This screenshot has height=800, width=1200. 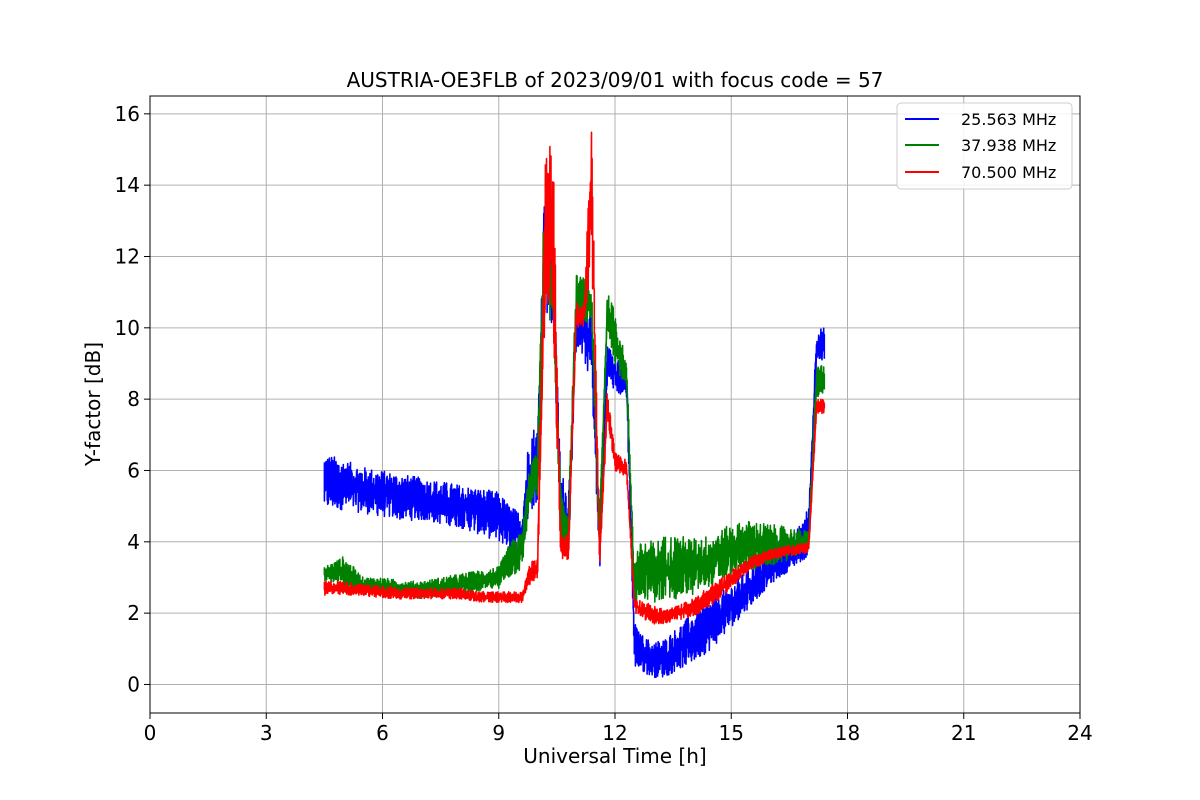 I want to click on legend: 25.563 MHz 37.938 MHz 70.500 MHz, so click(x=984, y=146).